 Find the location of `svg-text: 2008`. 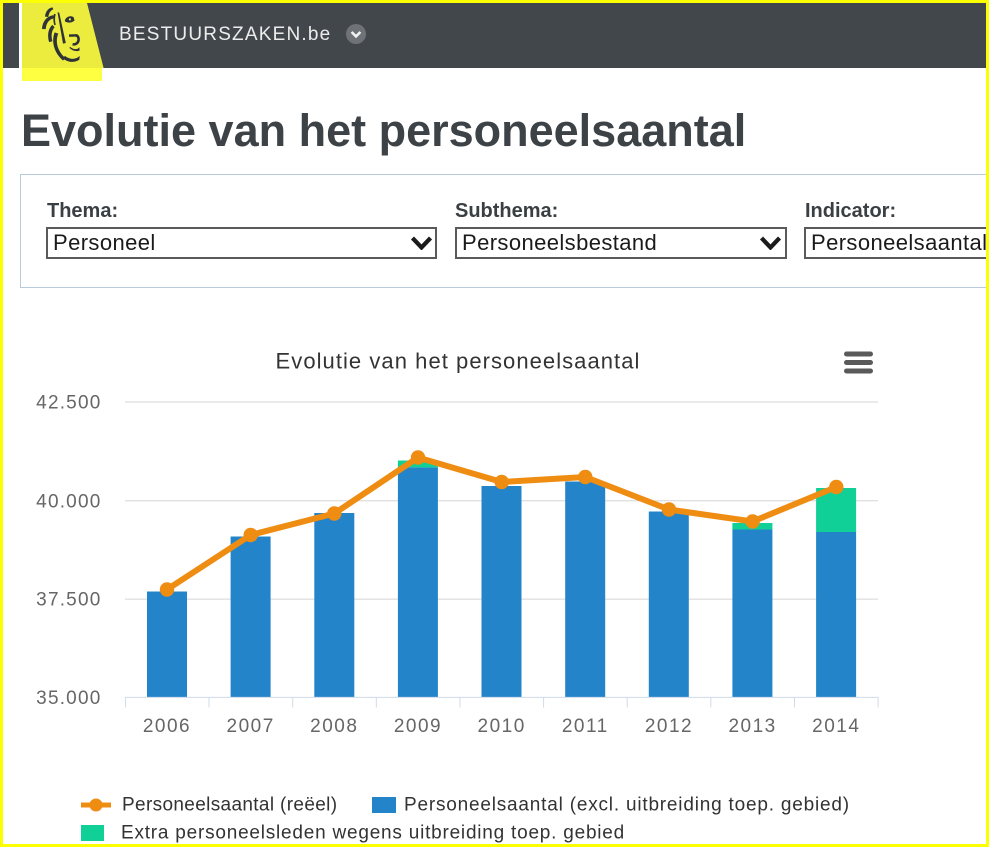

svg-text: 2008 is located at coordinates (334, 726).